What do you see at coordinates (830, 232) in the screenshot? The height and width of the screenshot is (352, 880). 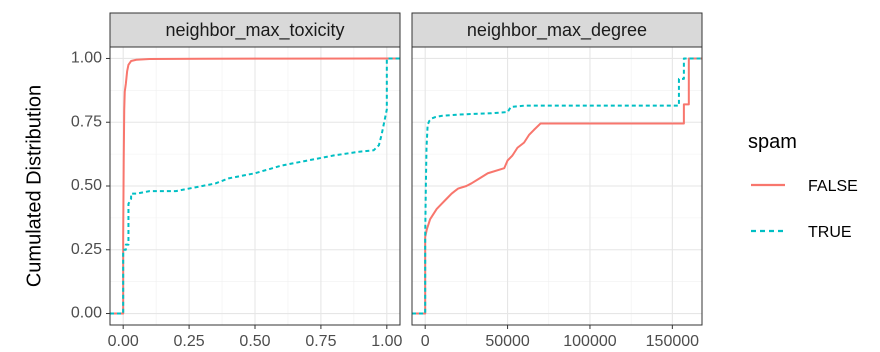 I see `legend-label-true: TRUE` at bounding box center [830, 232].